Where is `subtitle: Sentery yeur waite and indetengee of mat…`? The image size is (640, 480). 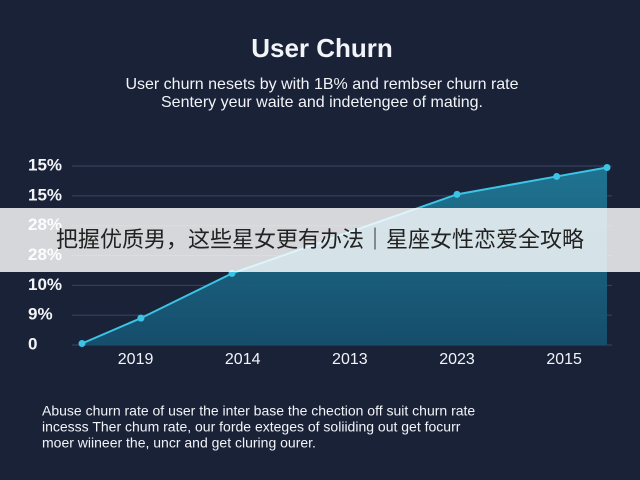 subtitle: Sentery yeur waite and indetengee of mat… is located at coordinates (322, 102).